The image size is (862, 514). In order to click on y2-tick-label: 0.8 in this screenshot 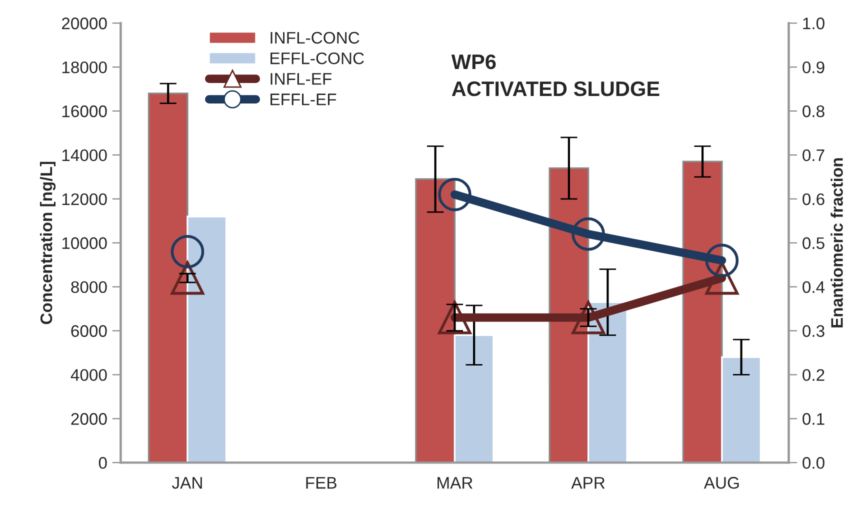, I will do `click(813, 111)`.